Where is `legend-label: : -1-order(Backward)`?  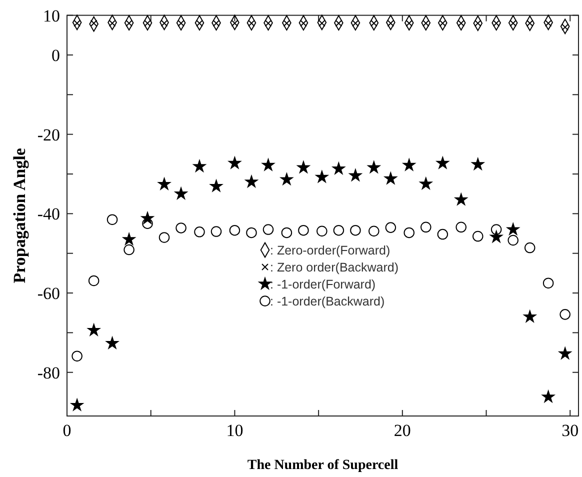
legend-label: : -1-order(Backward) is located at coordinates (327, 301).